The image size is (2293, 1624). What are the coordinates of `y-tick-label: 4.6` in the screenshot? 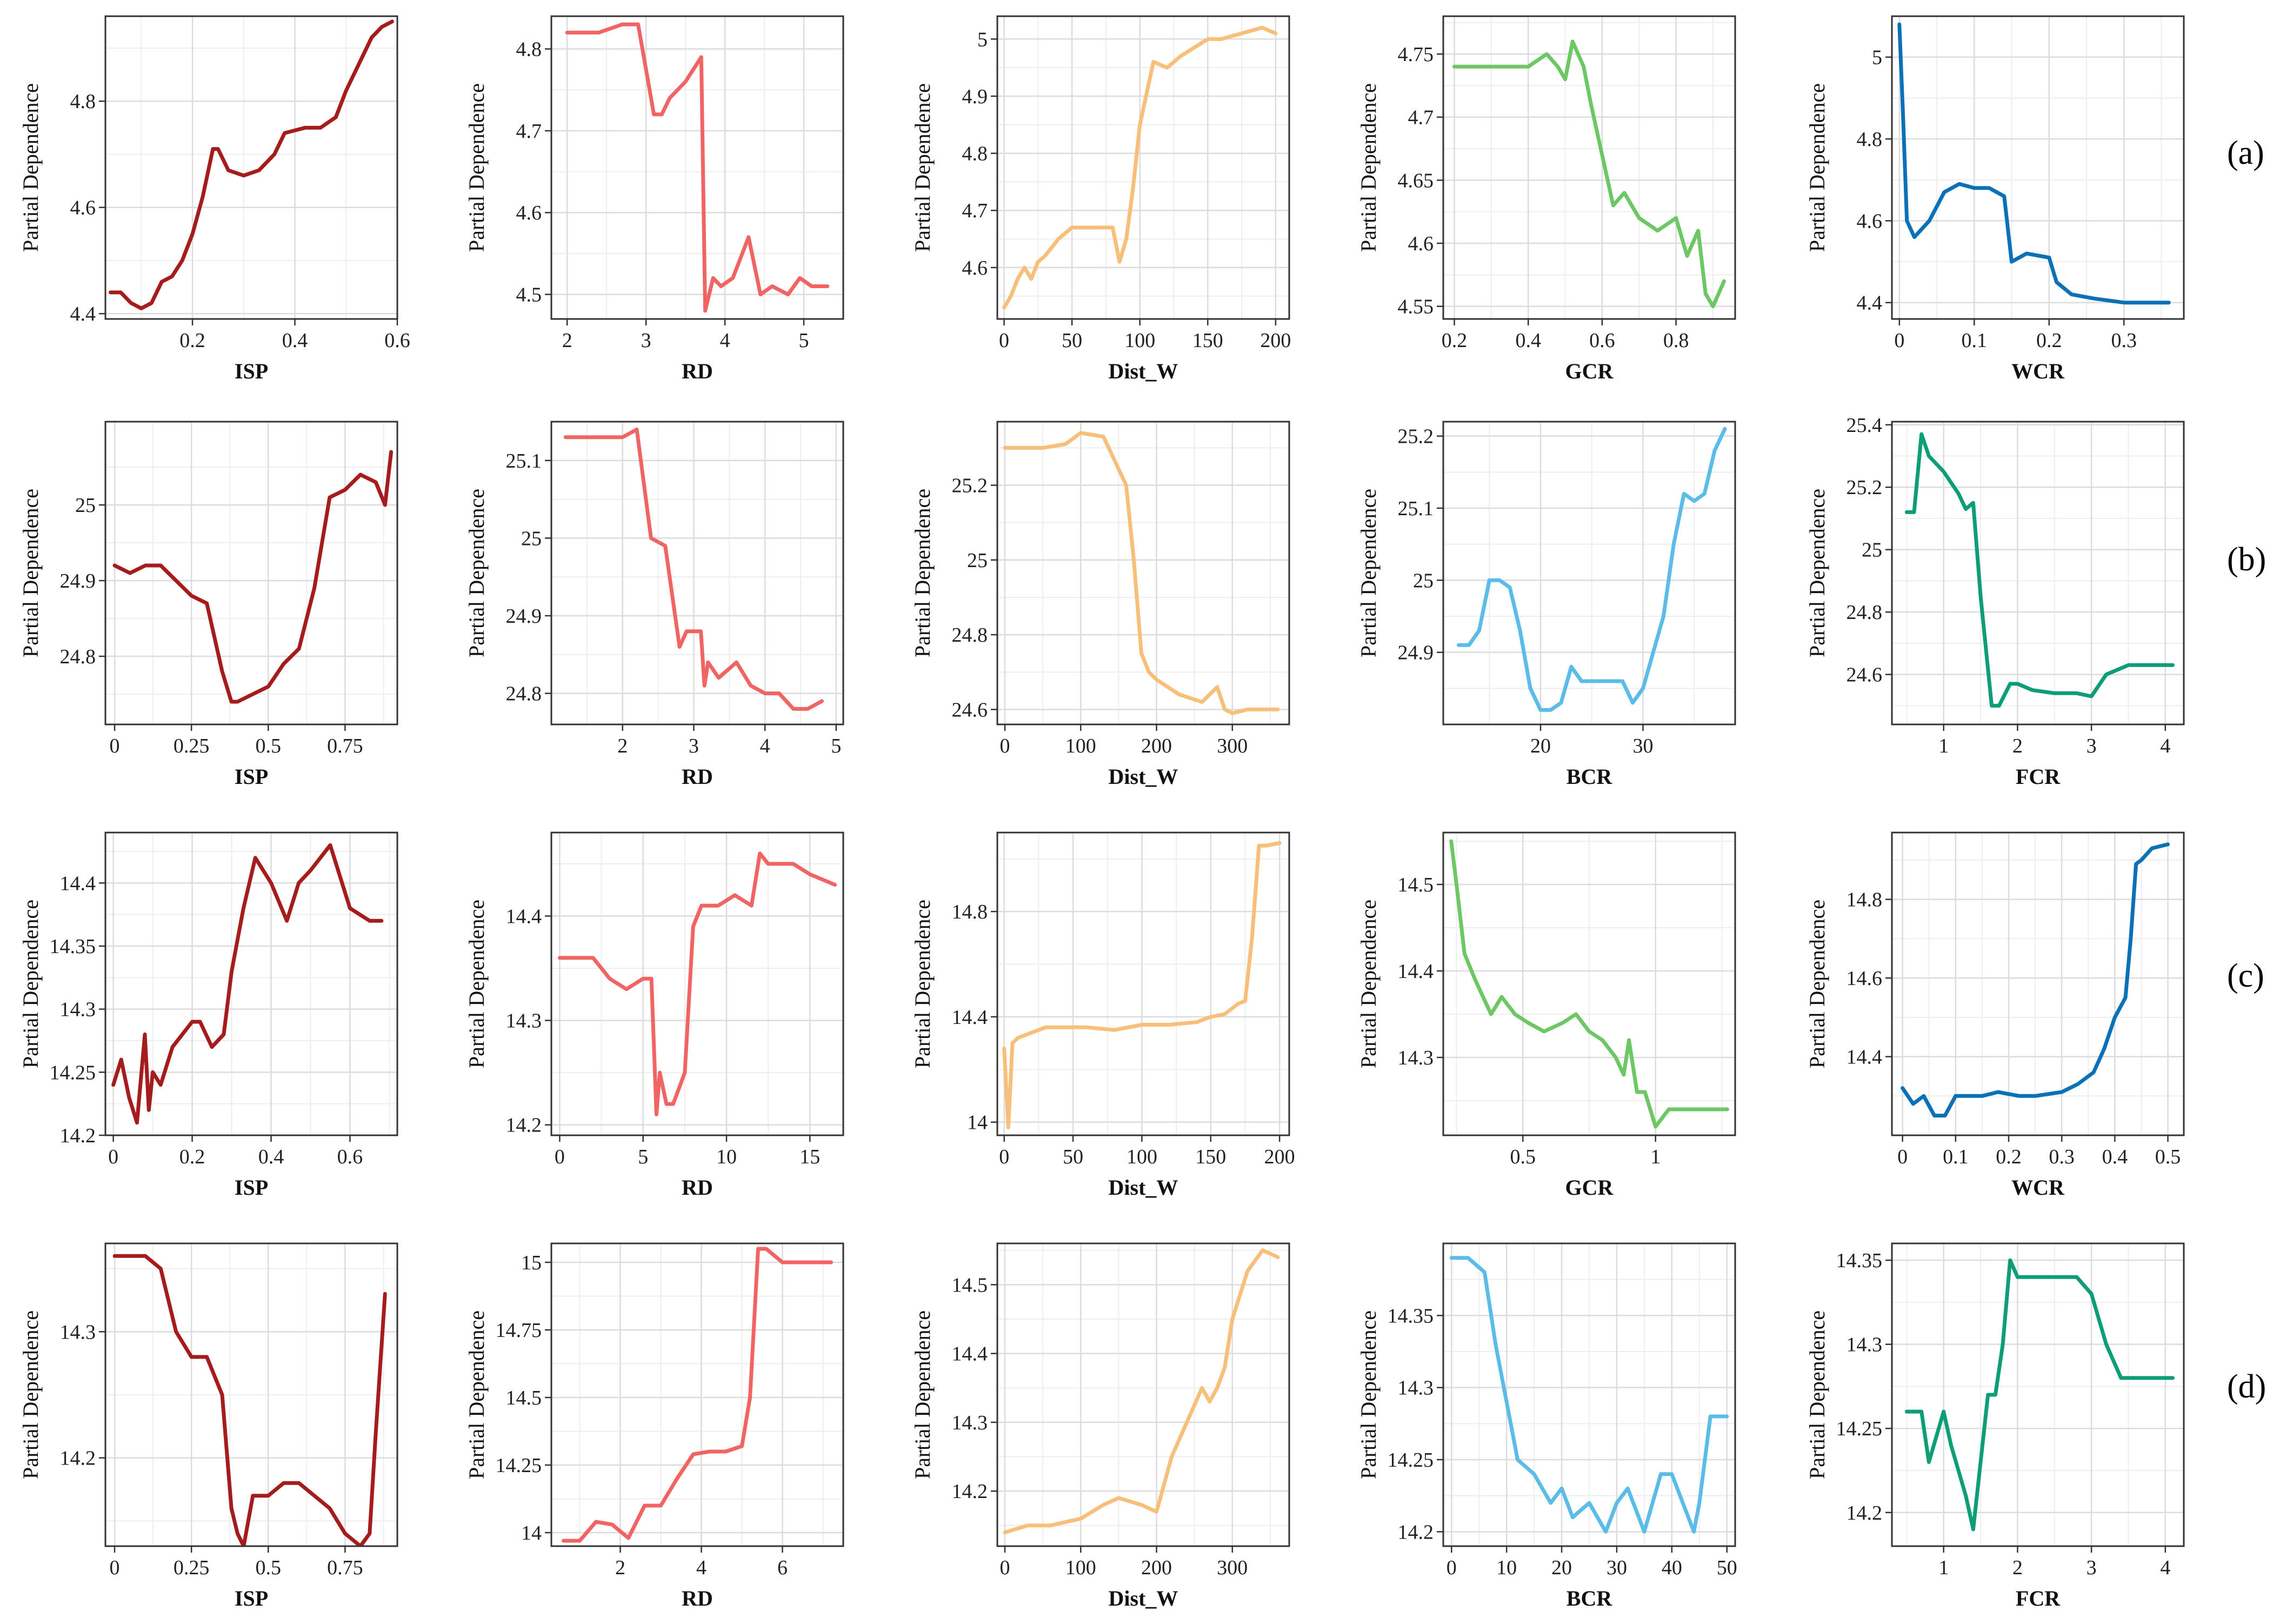 It's located at (1870, 221).